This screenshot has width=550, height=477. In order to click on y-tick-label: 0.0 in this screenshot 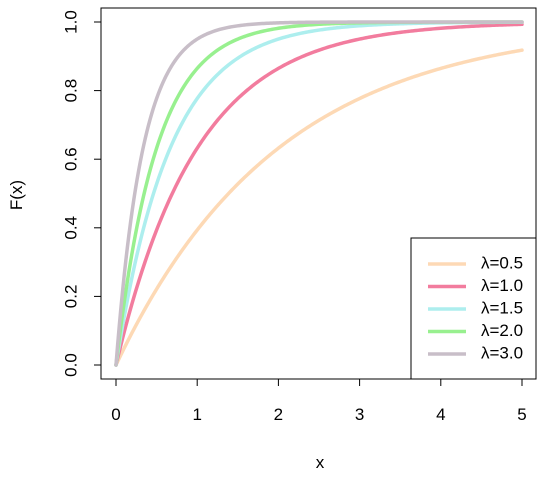, I will do `click(70, 365)`.